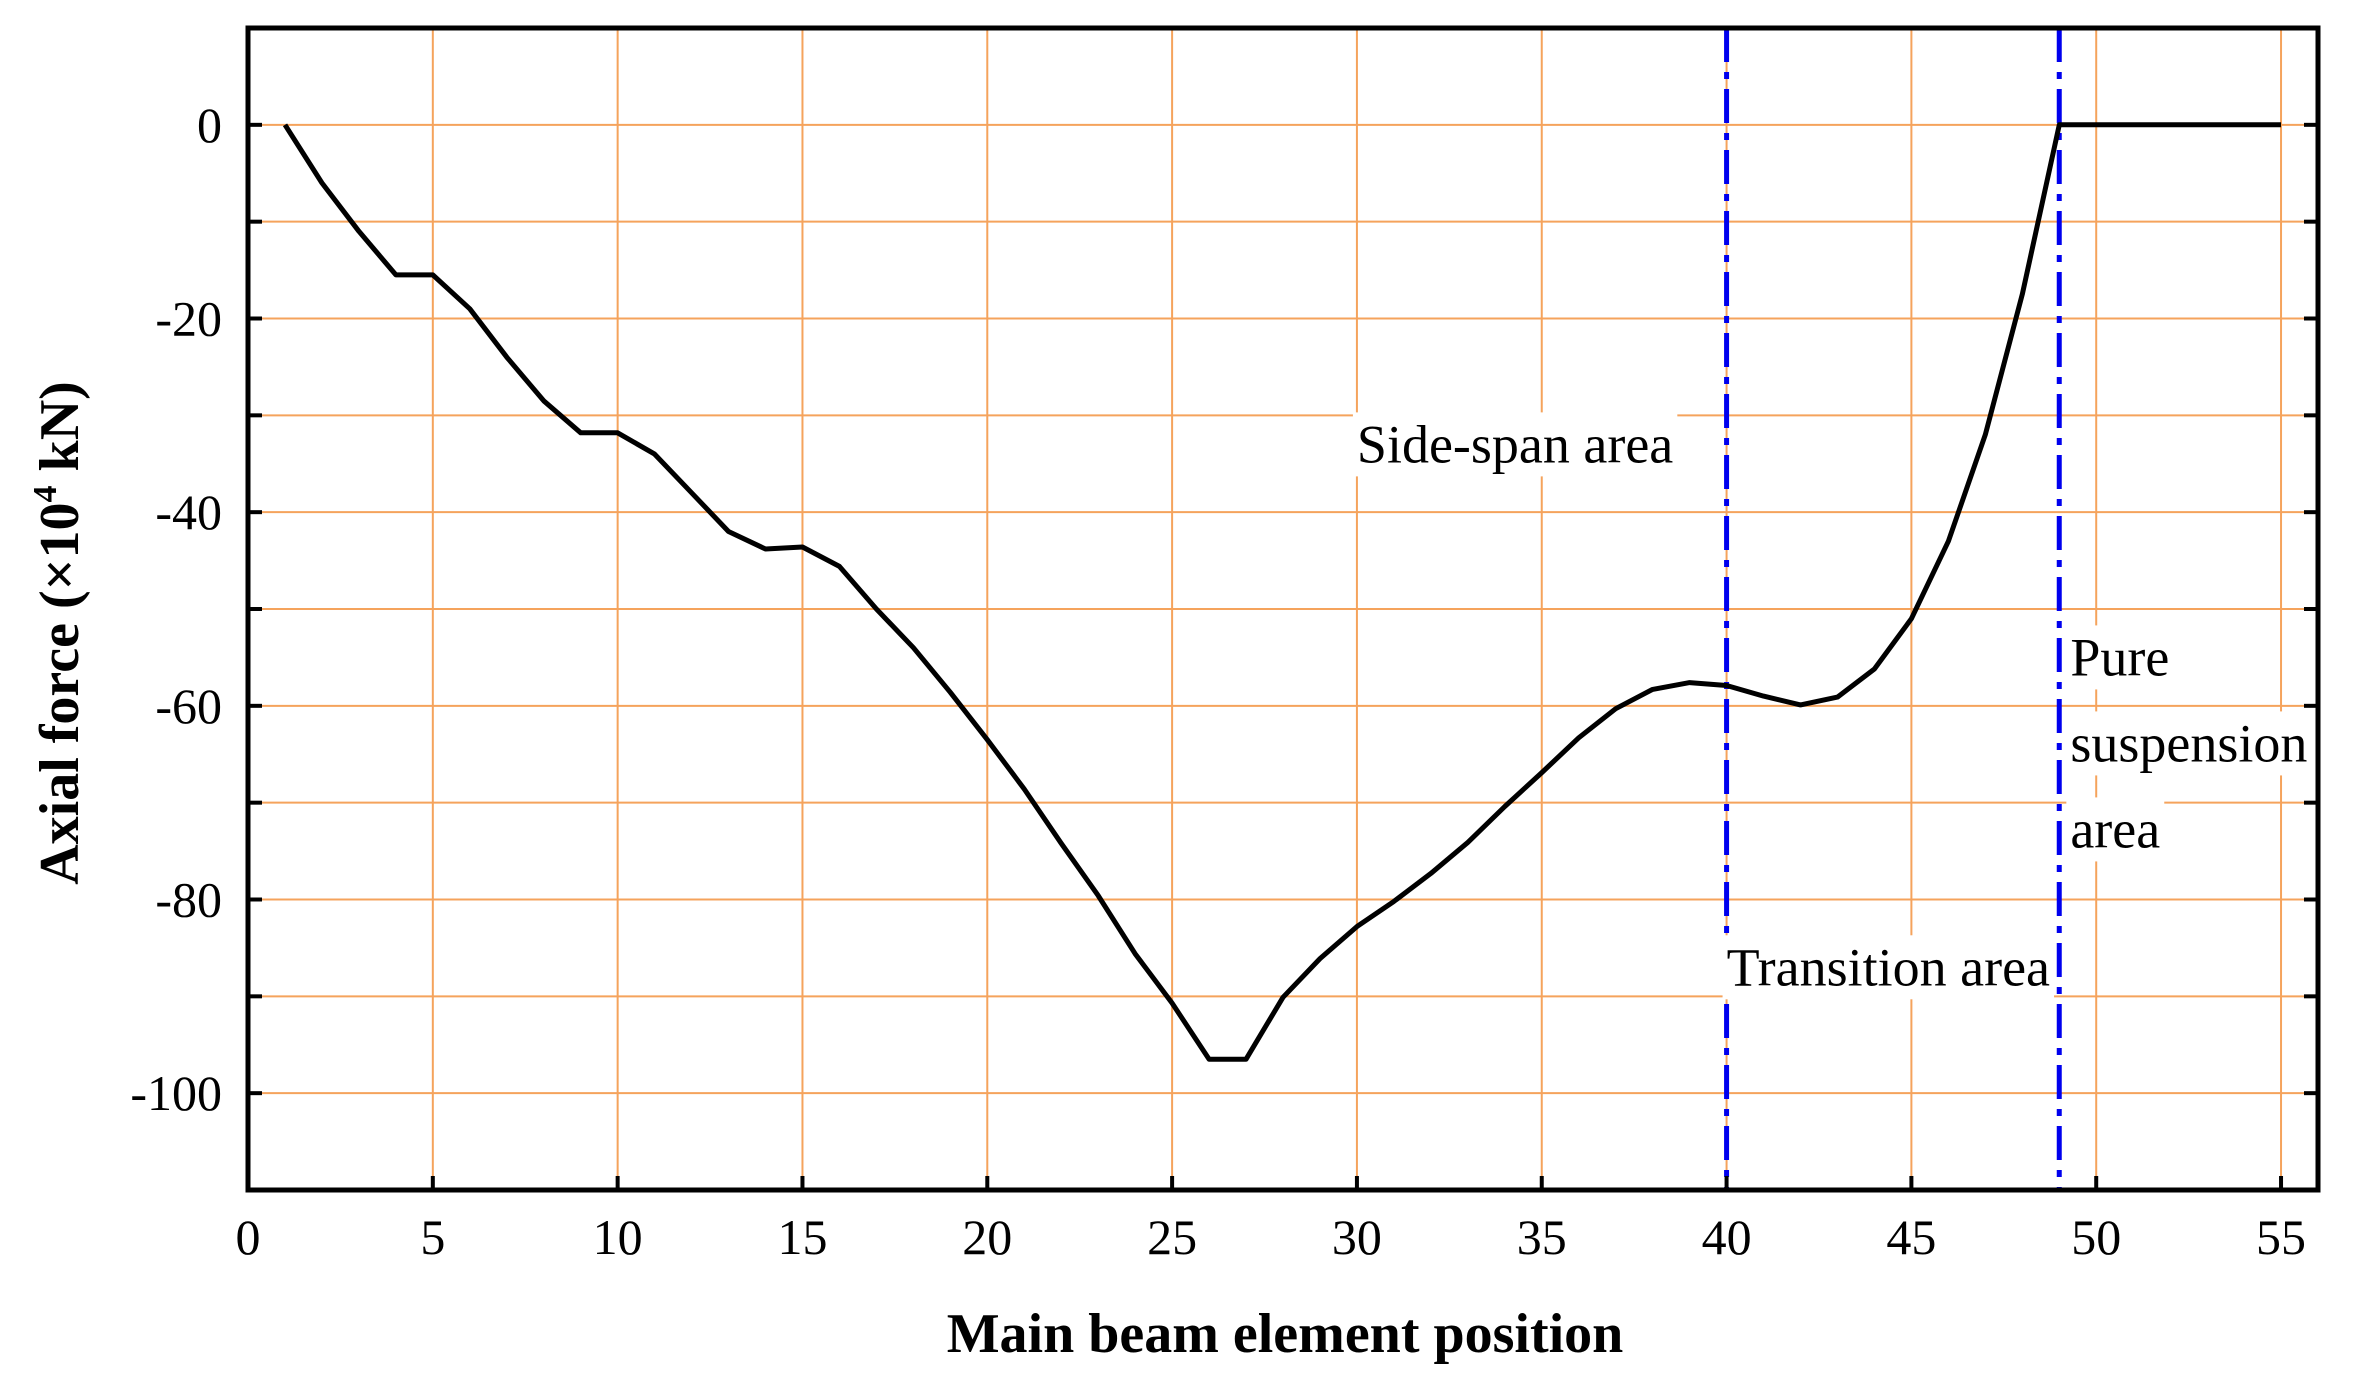 The image size is (2380, 1400). Describe the element at coordinates (1271, 1237) in the screenshot. I see `x-tick-labels: 0 5 10 15 20 25 30 35 40 45 50 55` at that location.